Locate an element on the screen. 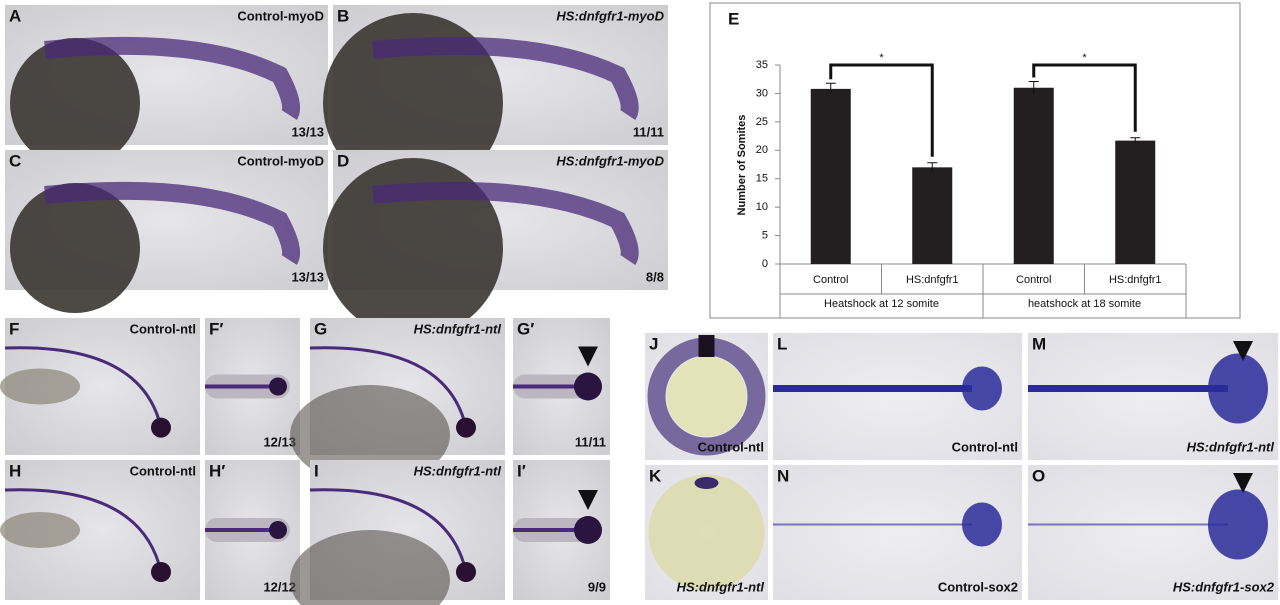  y-tick-label: 0 is located at coordinates (765, 264).